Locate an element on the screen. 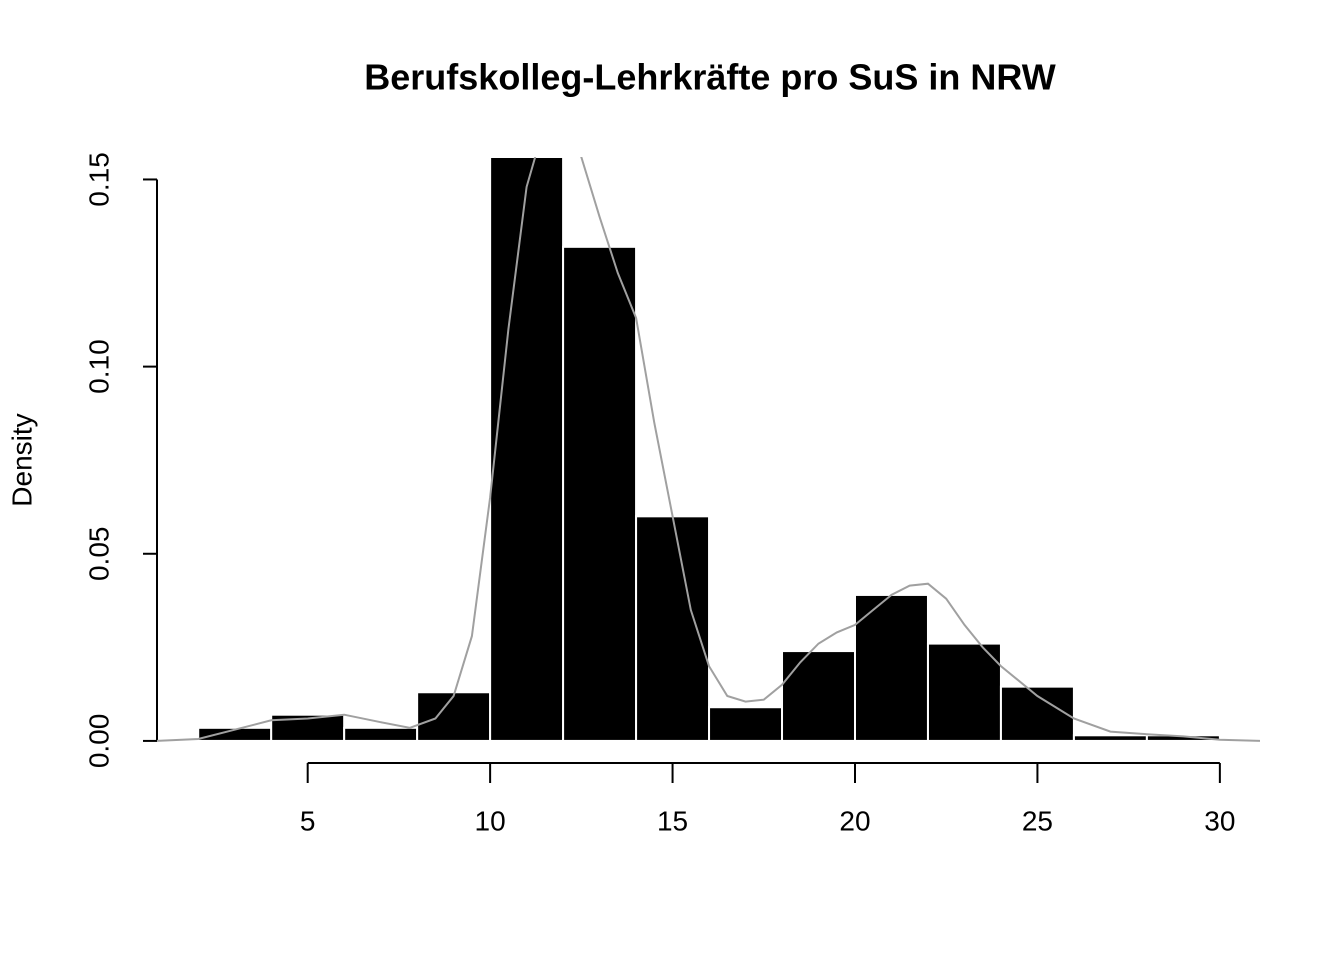 The image size is (1344, 960). y-tick-label: 0.00 is located at coordinates (98, 741).